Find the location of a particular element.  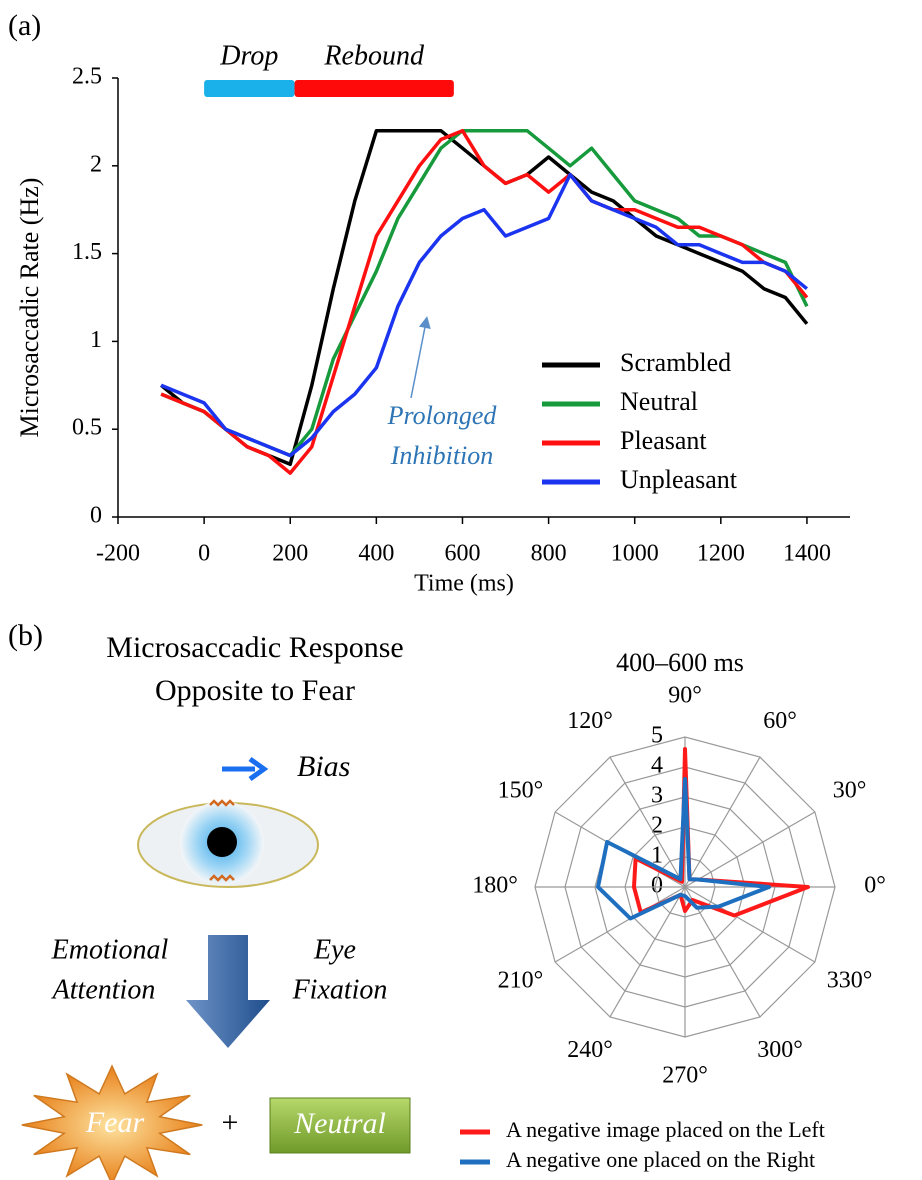

x-tick-label: 0 is located at coordinates (204, 554).